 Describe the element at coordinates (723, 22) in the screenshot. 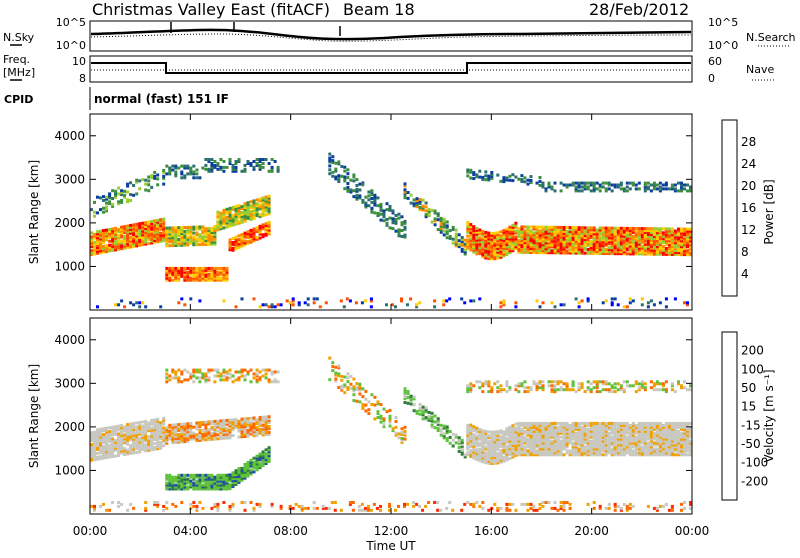

I see `noise-tick-top-right: 10^5` at that location.